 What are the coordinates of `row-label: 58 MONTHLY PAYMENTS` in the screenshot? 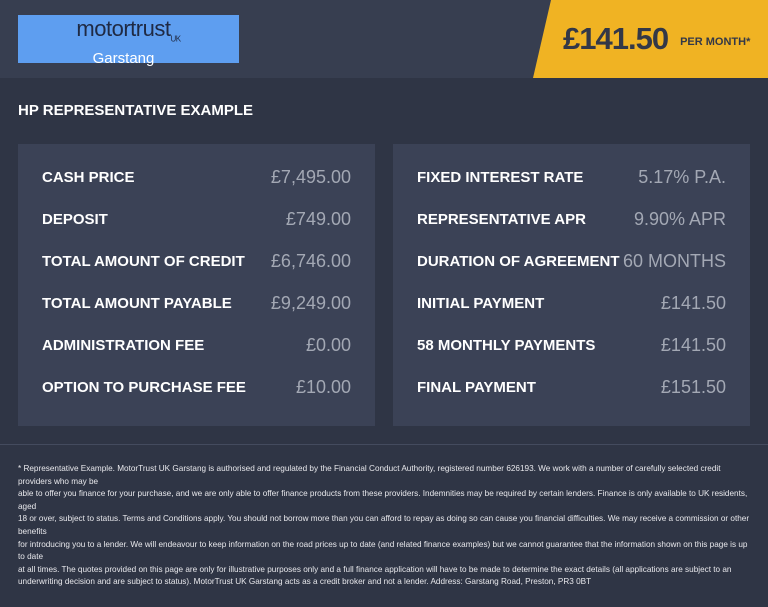 It's located at (506, 345).